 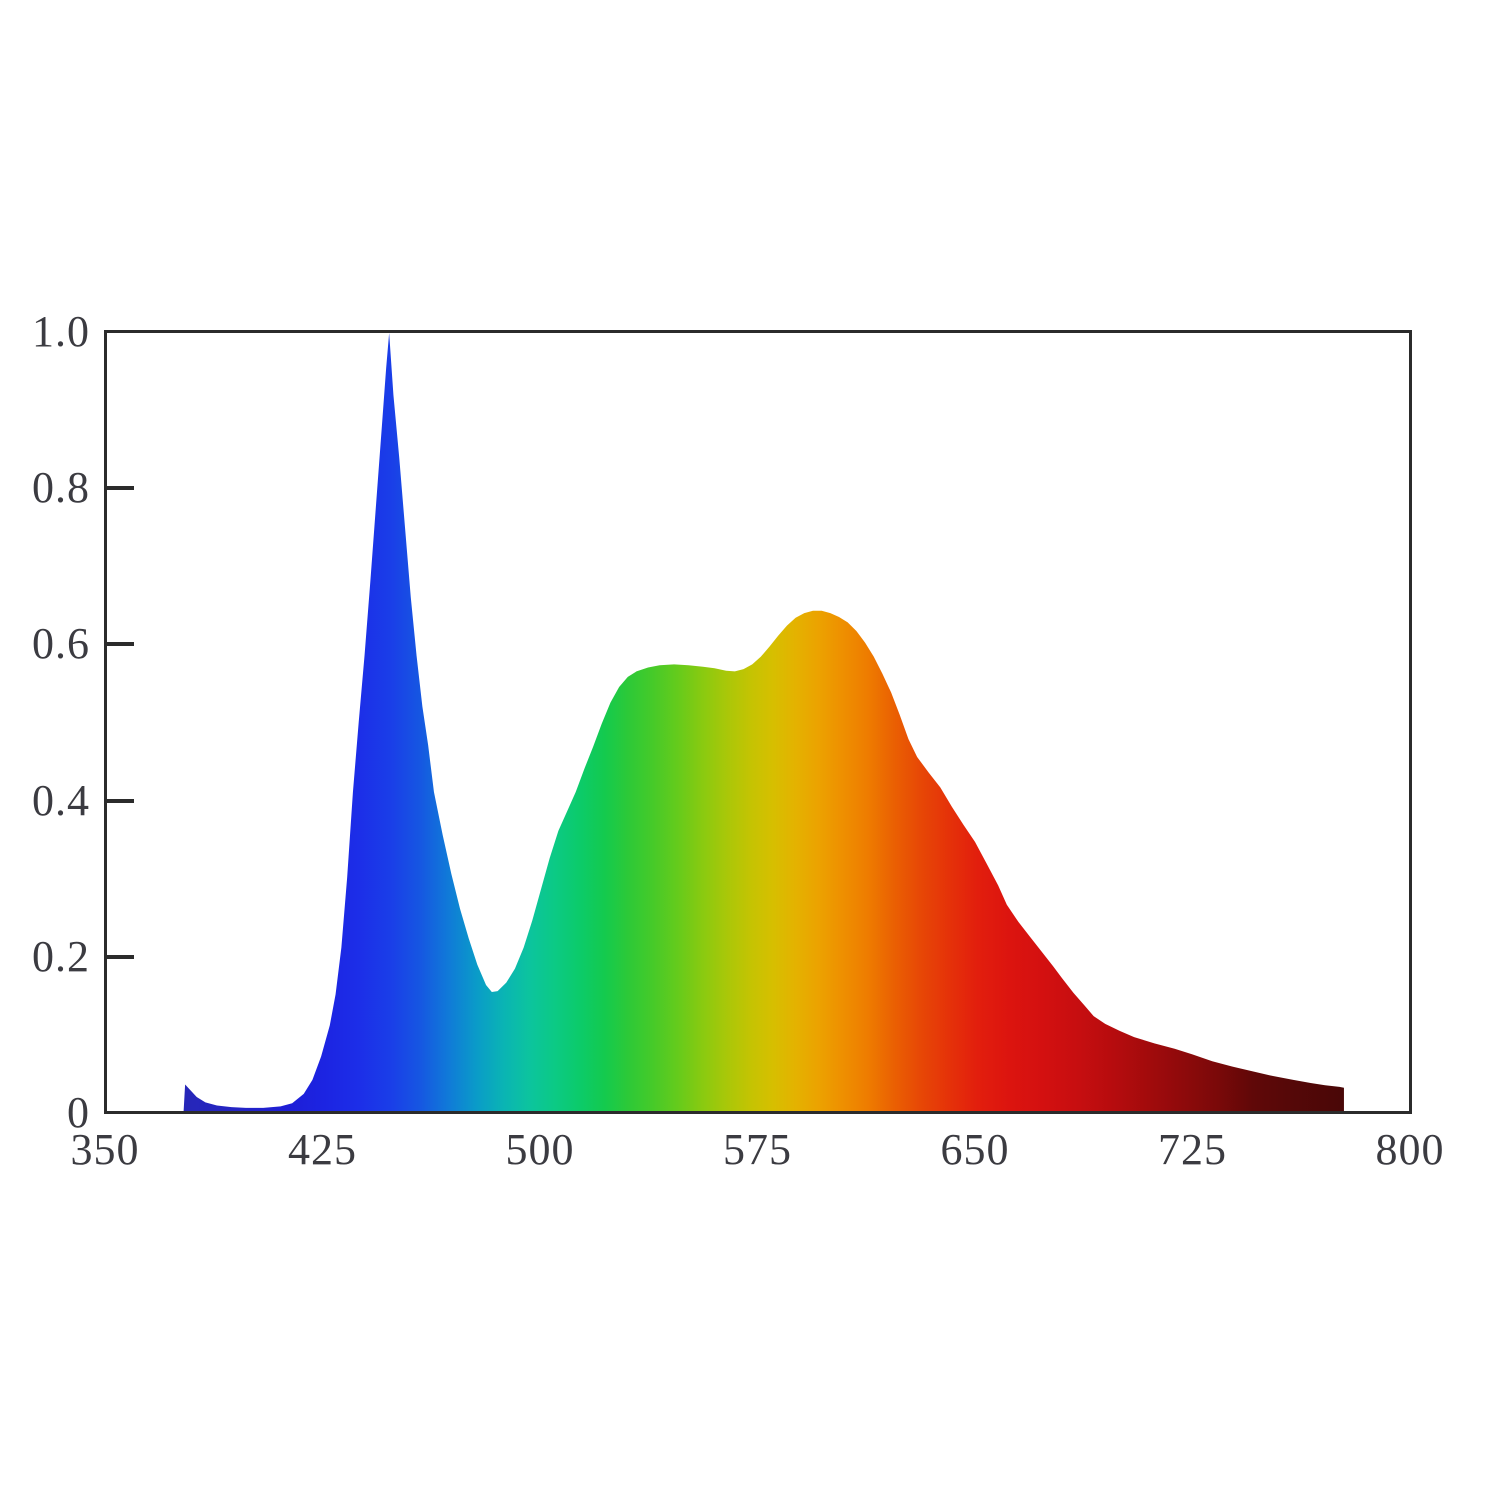 I want to click on y-axis-tick-label: 0, so click(x=78, y=1112).